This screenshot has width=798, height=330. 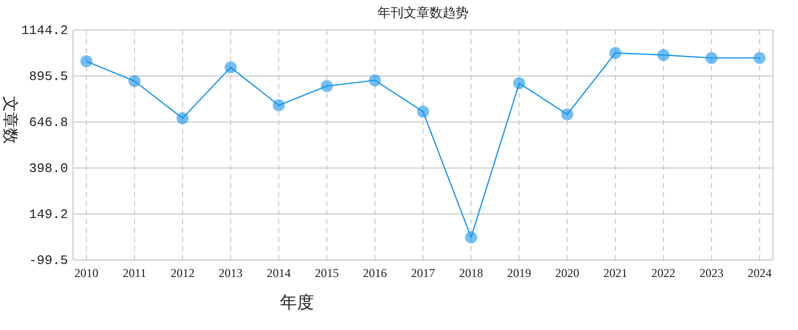 I want to click on x-tick-label: 2012, so click(x=182, y=273).